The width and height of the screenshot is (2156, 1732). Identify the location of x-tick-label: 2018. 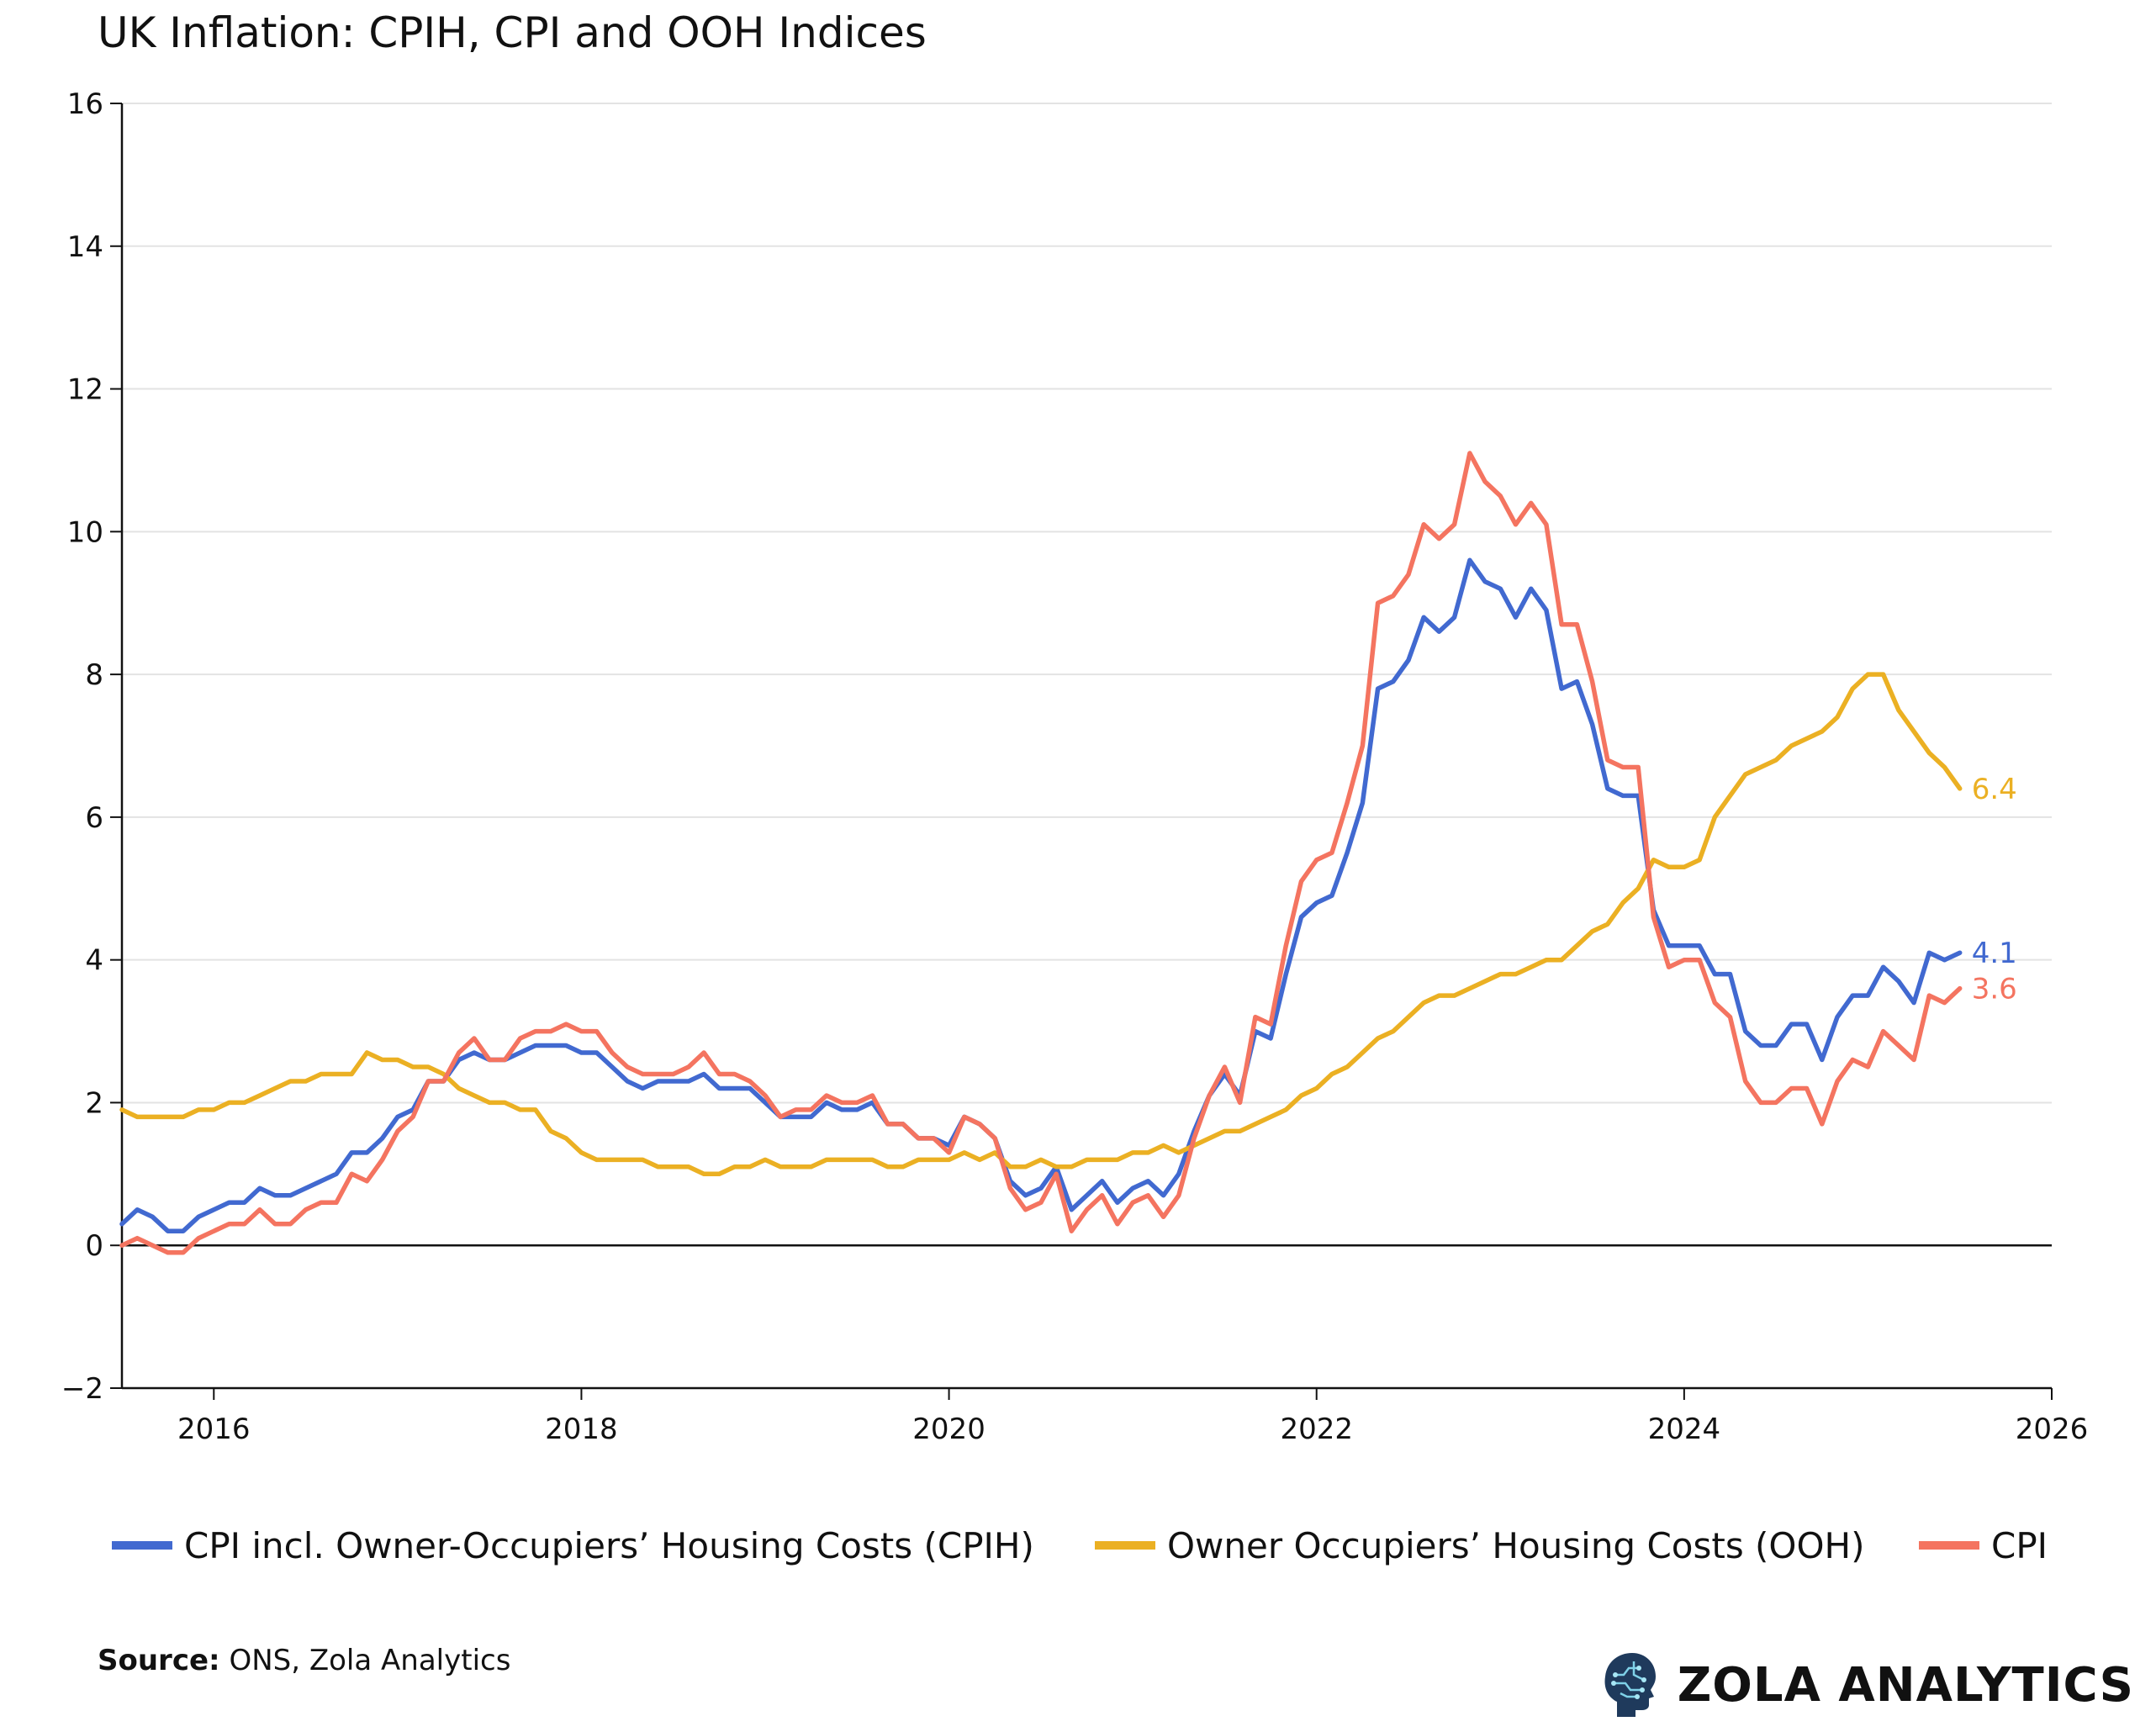
(581, 1429).